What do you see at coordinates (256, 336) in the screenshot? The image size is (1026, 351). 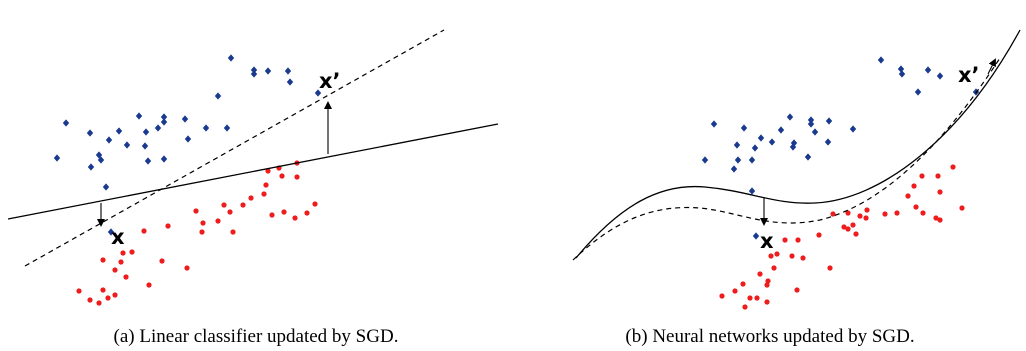 I see `caption-linear: (a) Linear classifier updated by SGD.` at bounding box center [256, 336].